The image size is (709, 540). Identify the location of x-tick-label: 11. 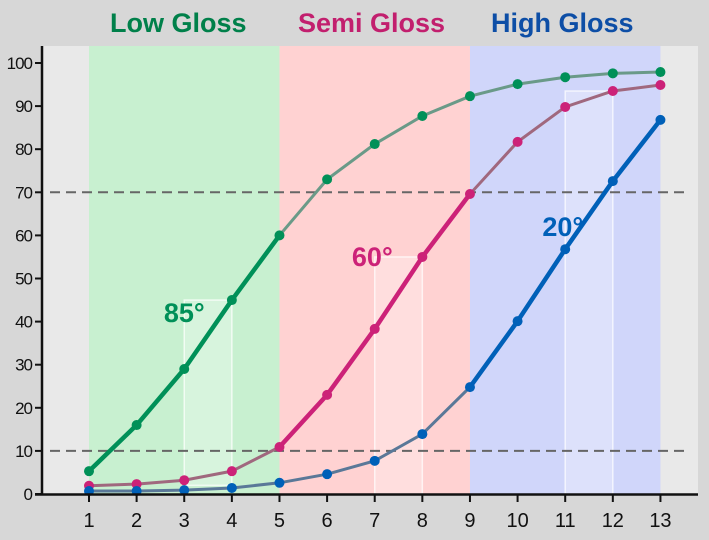
(565, 521).